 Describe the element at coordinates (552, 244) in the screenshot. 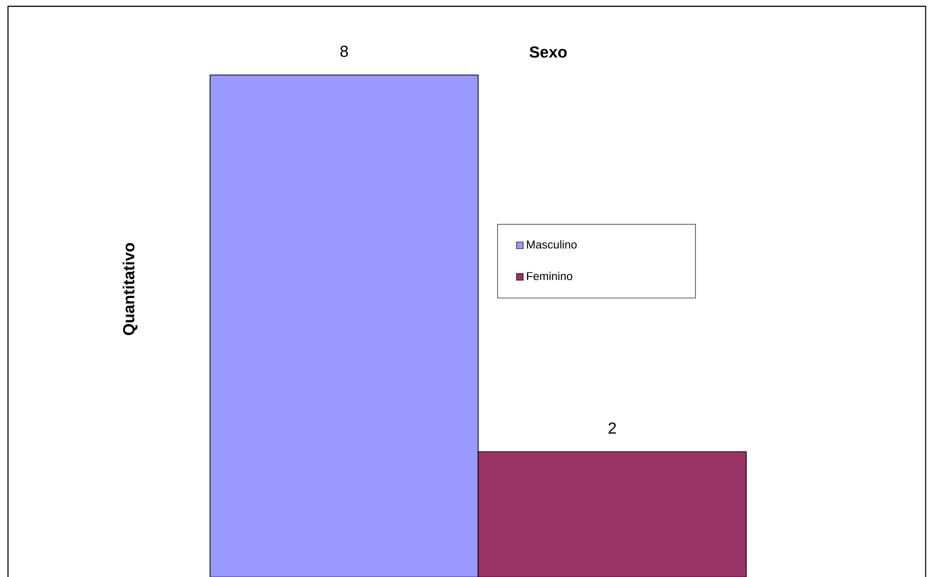

I see `legend-label: Masculino` at that location.